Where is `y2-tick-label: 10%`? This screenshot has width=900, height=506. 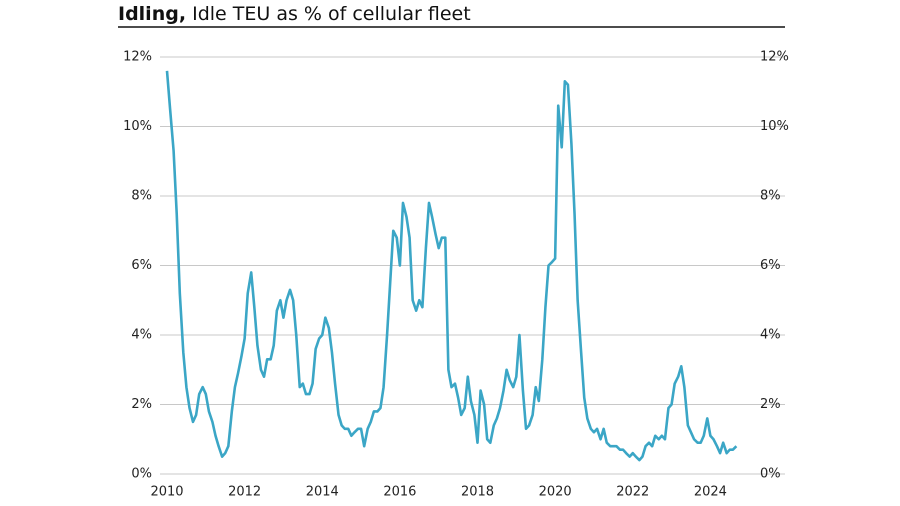 y2-tick-label: 10% is located at coordinates (774, 126).